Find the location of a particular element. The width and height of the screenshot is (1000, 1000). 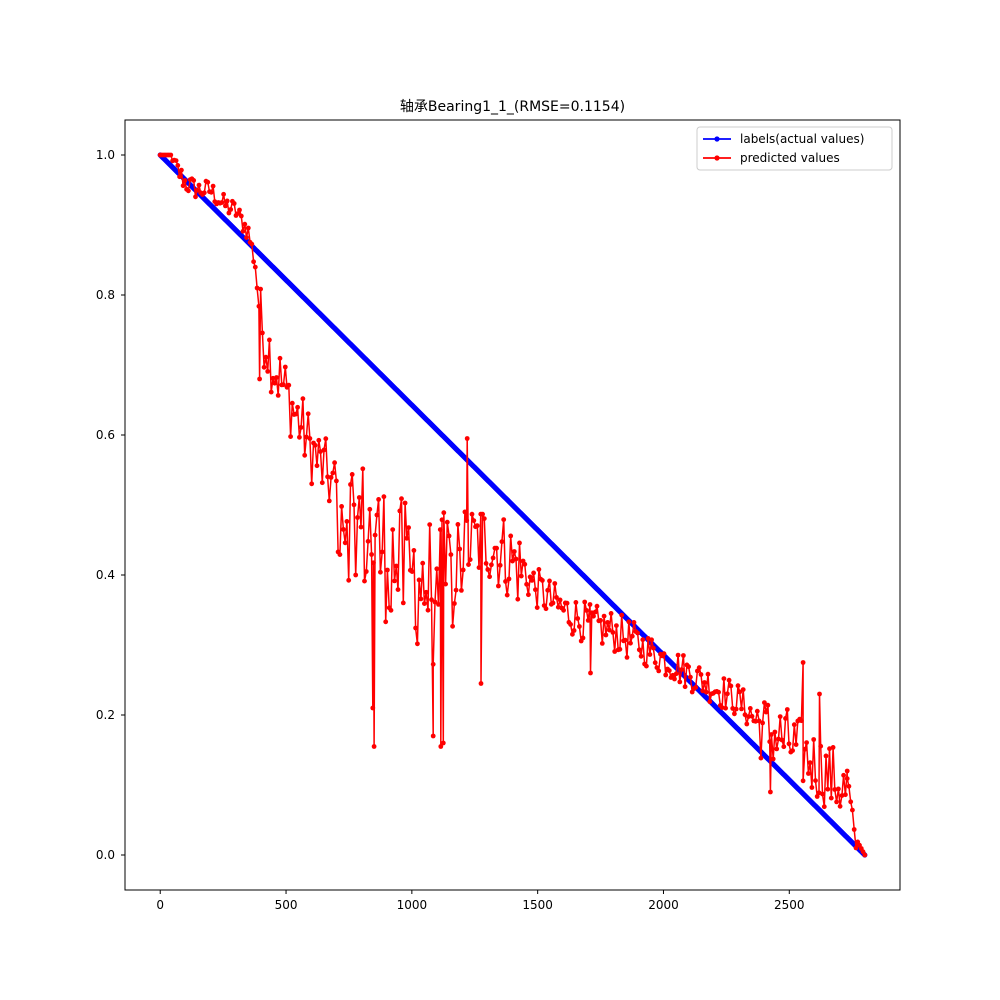

legend: labels(actual values) predicted values is located at coordinates (794, 148).